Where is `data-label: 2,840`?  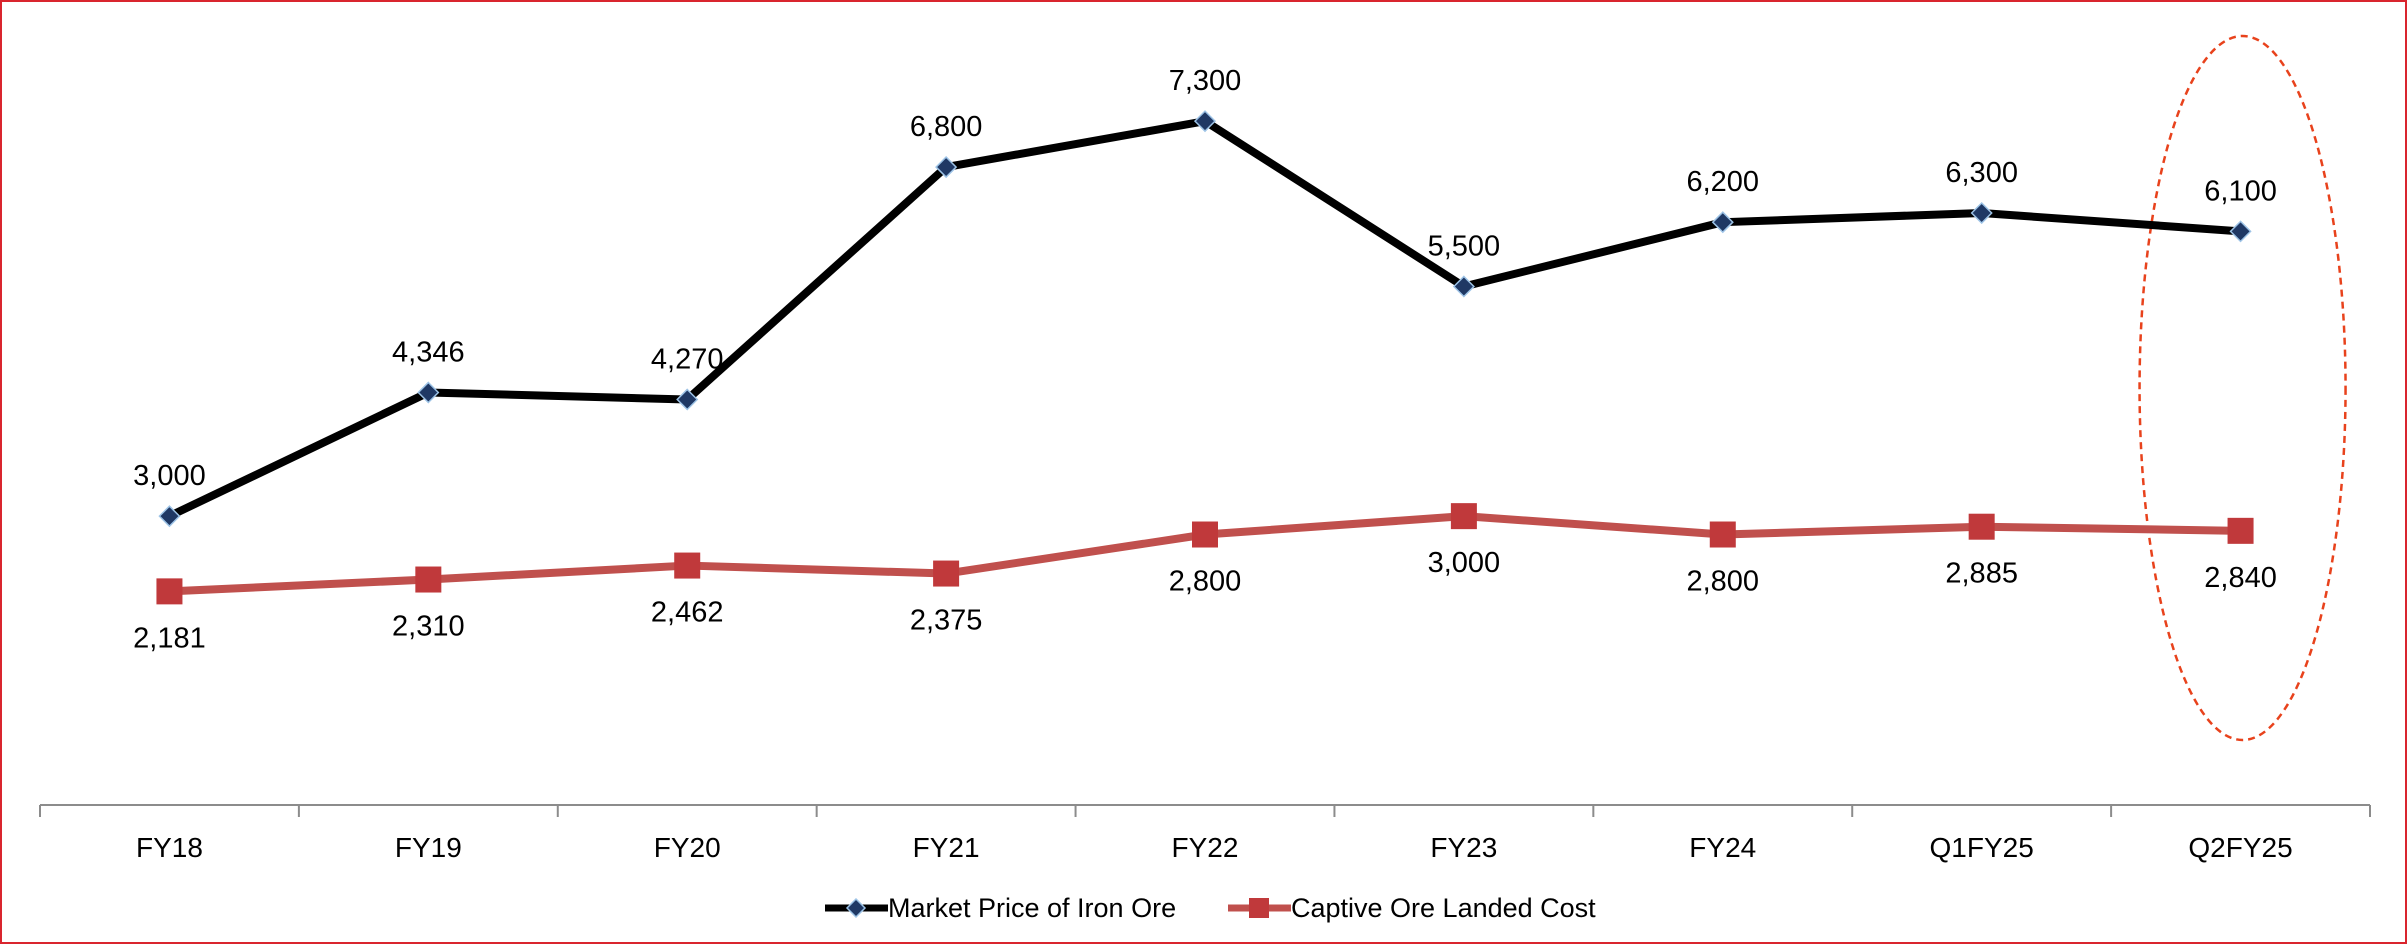
data-label: 2,840 is located at coordinates (2240, 578).